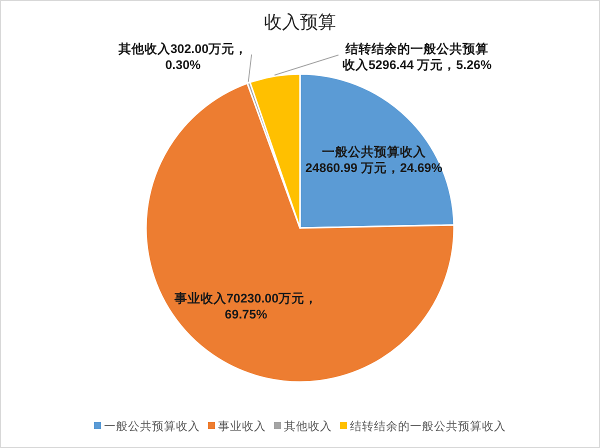  What do you see at coordinates (300, 22) in the screenshot?
I see `title: 收入预算` at bounding box center [300, 22].